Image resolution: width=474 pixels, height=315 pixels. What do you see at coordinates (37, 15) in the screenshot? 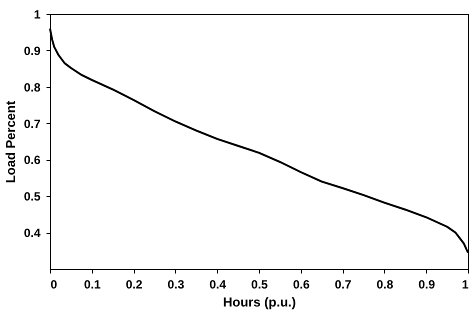
I see `y-tick-label: 1` at bounding box center [37, 15].